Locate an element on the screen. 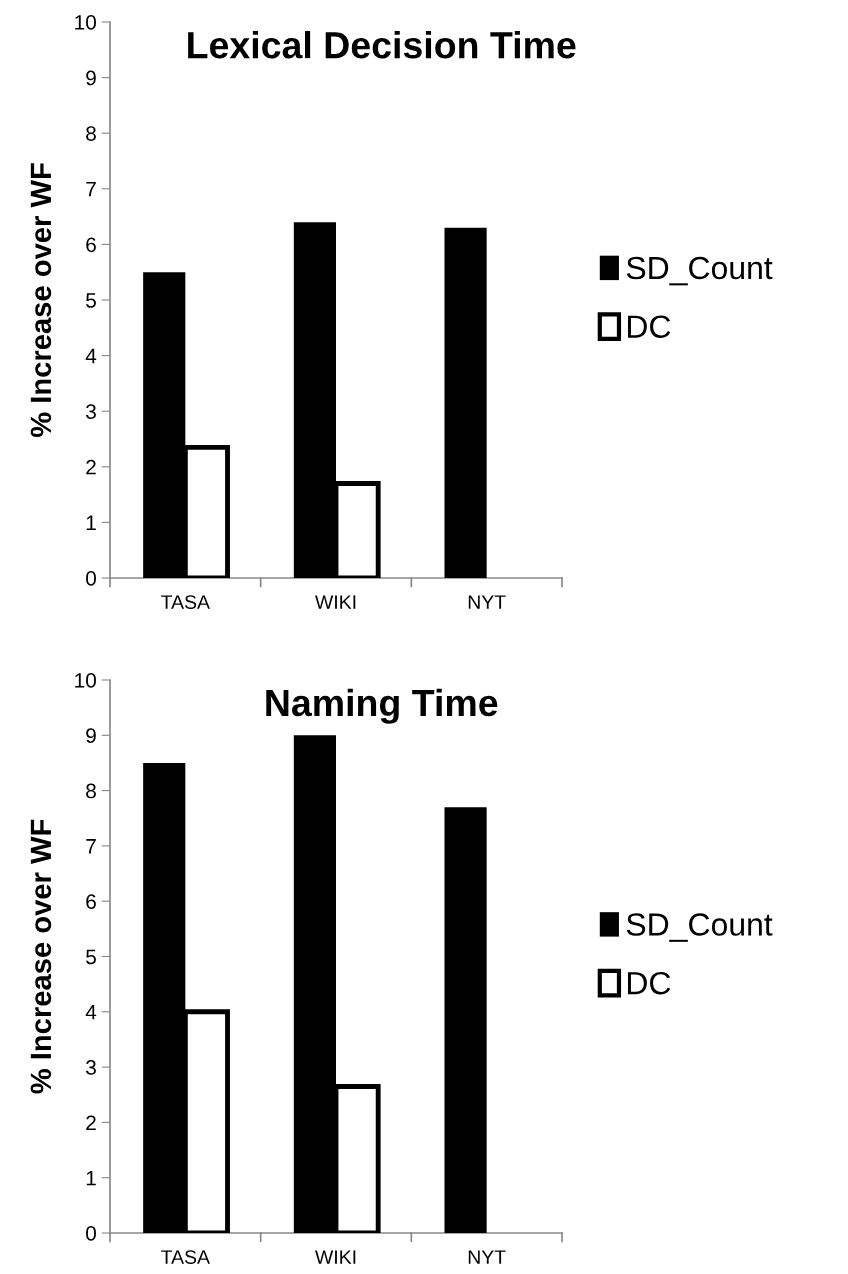 The height and width of the screenshot is (1274, 848). chart-title: Naming Time is located at coordinates (382, 706).